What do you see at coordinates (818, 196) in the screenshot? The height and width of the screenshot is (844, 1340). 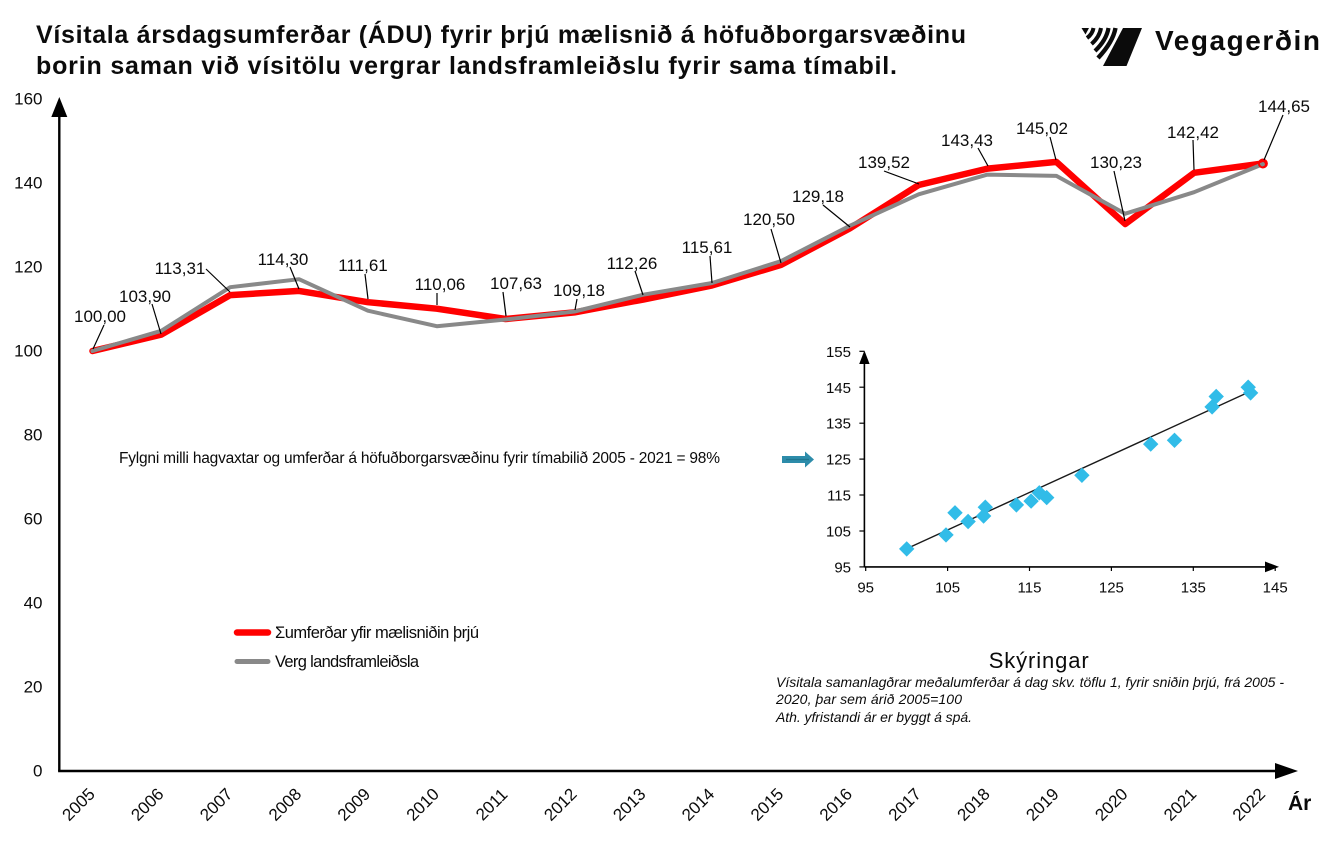 I see `svg-text: 129,18` at bounding box center [818, 196].